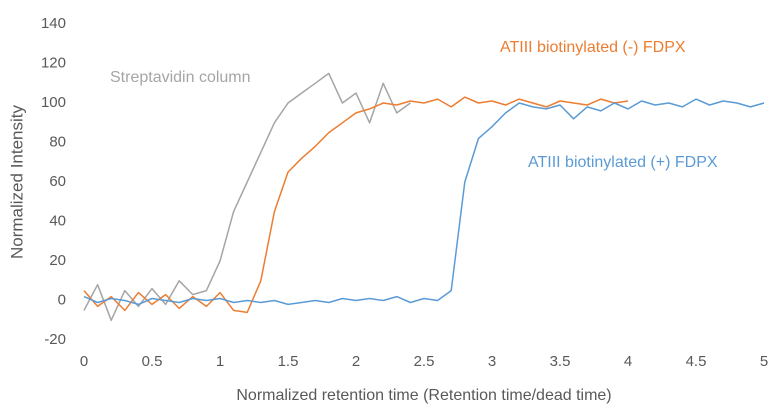 This screenshot has width=768, height=405. What do you see at coordinates (53, 102) in the screenshot?
I see `y-tick-label: 100` at bounding box center [53, 102].